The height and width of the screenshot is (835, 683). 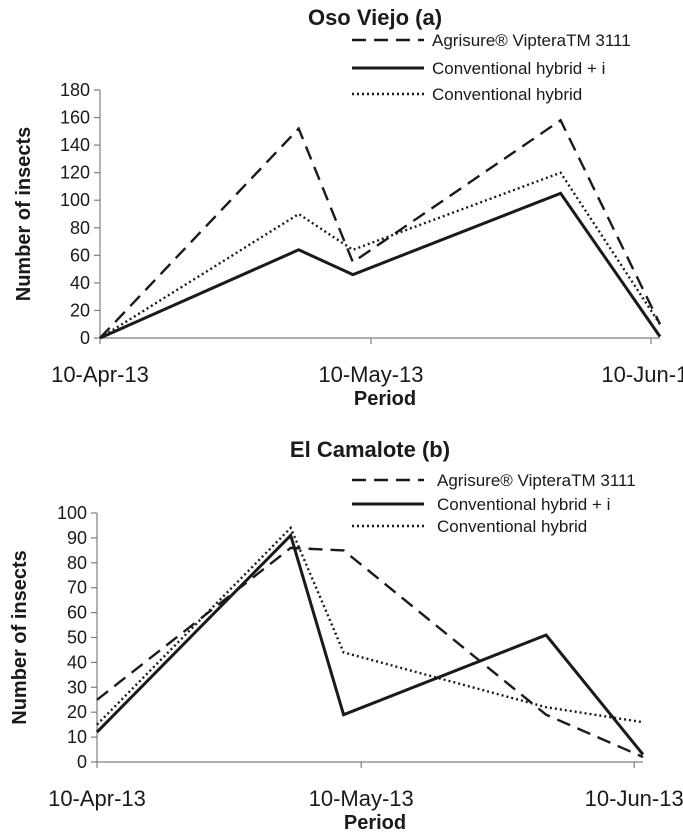 I want to click on y-tick-label: 50, so click(x=77, y=638).